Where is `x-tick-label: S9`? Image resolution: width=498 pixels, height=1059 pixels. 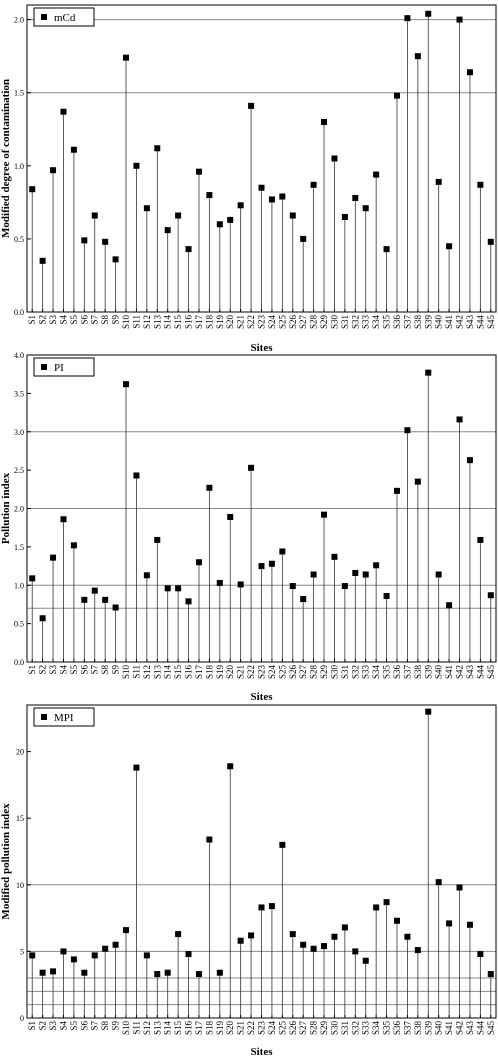
x-tick-label: S9 is located at coordinates (116, 320).